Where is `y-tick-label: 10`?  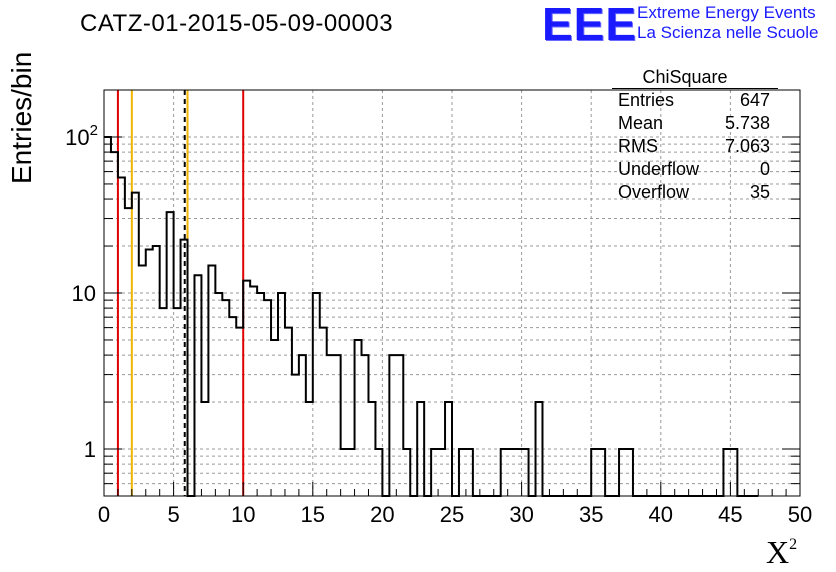
y-tick-label: 10 is located at coordinates (84, 293).